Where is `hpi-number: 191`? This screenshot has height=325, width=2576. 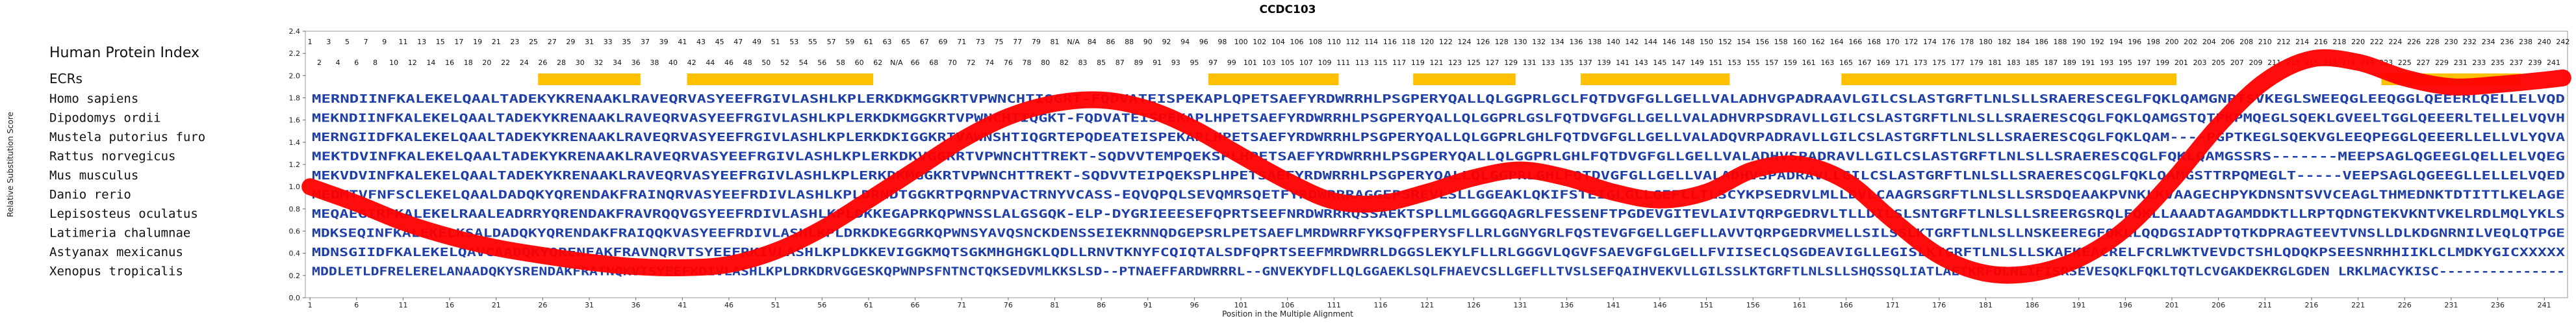
hpi-number: 191 is located at coordinates (2088, 63).